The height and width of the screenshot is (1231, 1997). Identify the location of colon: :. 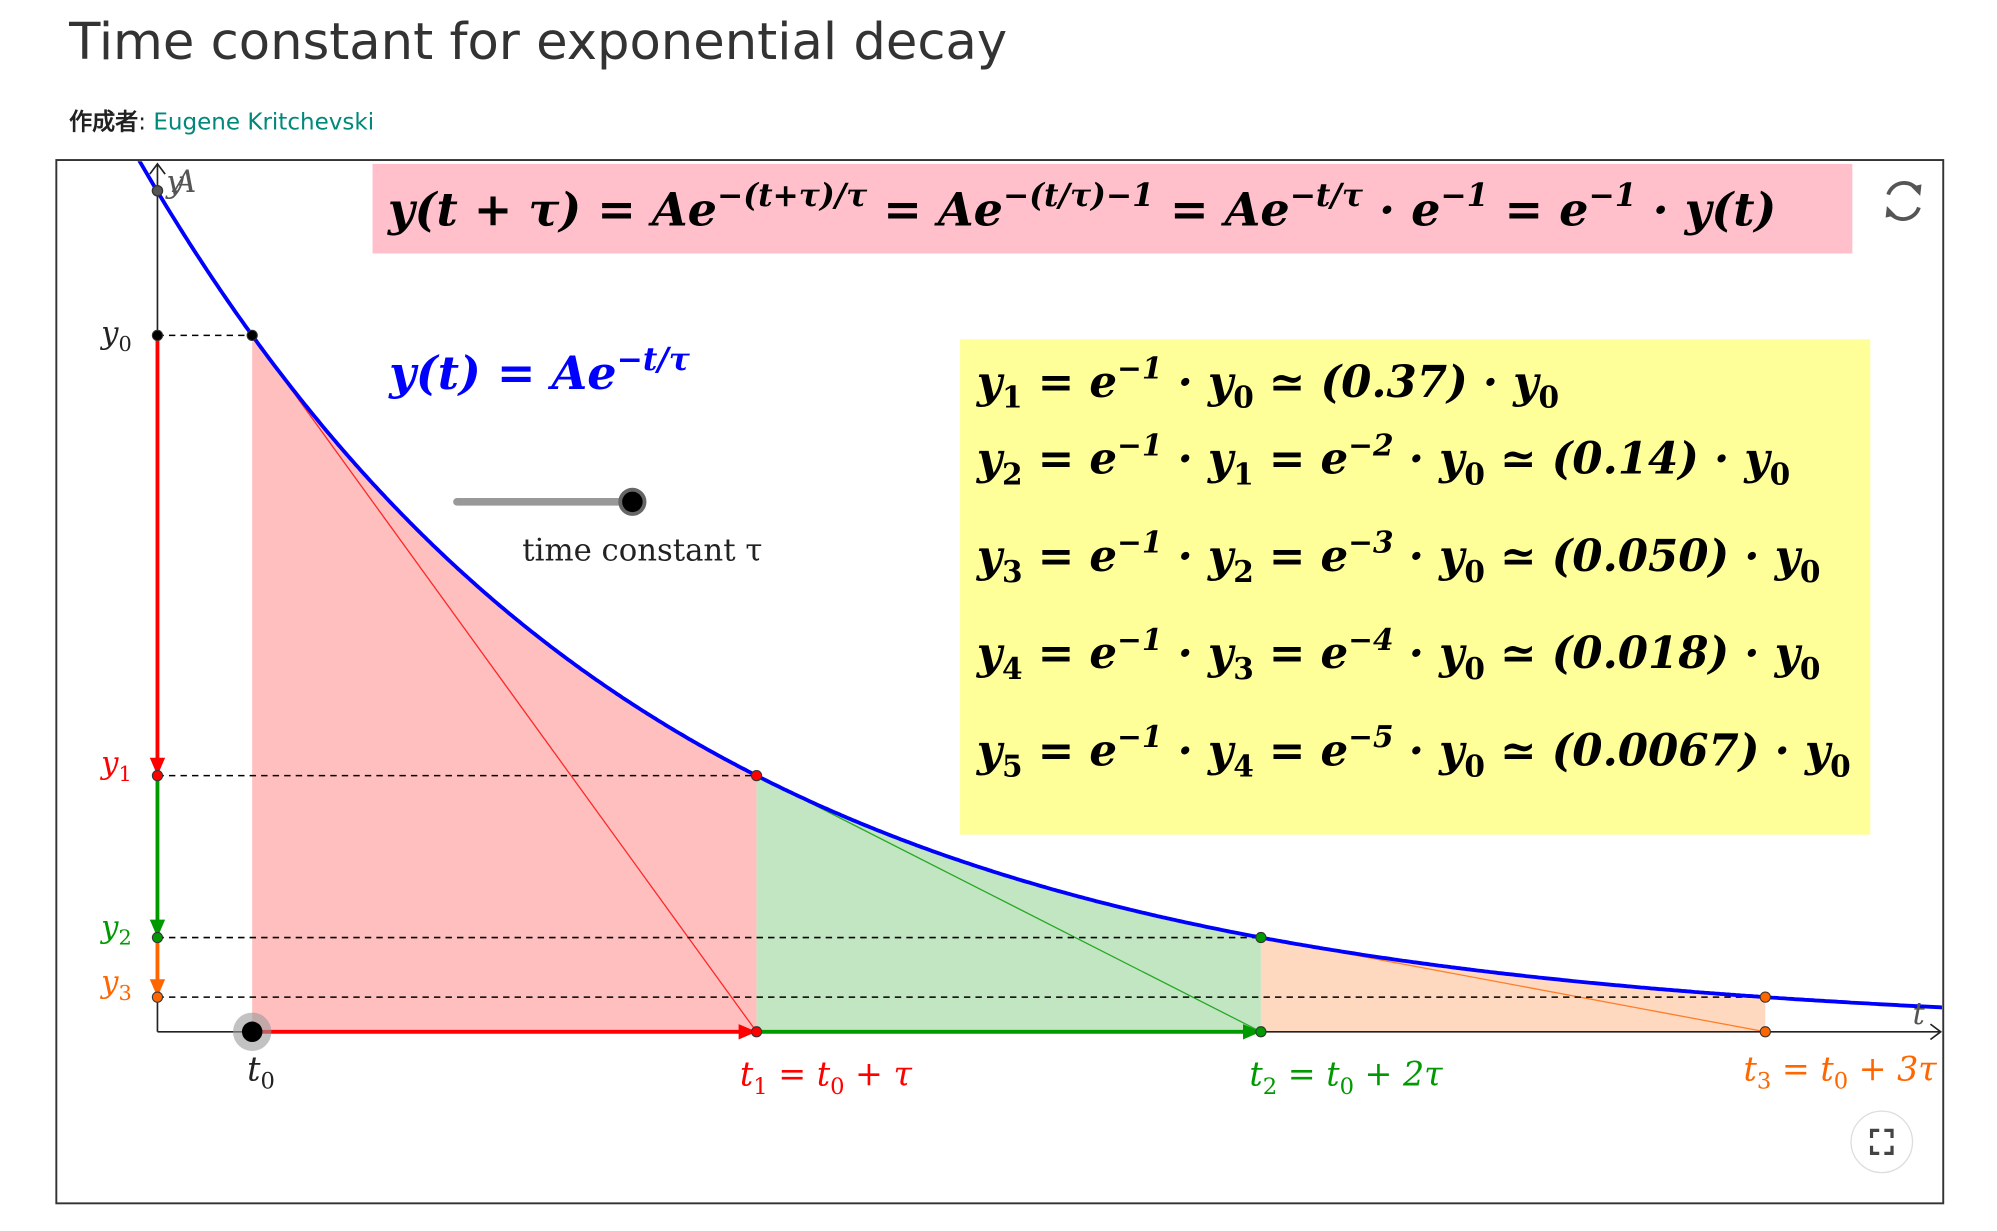
(145, 122).